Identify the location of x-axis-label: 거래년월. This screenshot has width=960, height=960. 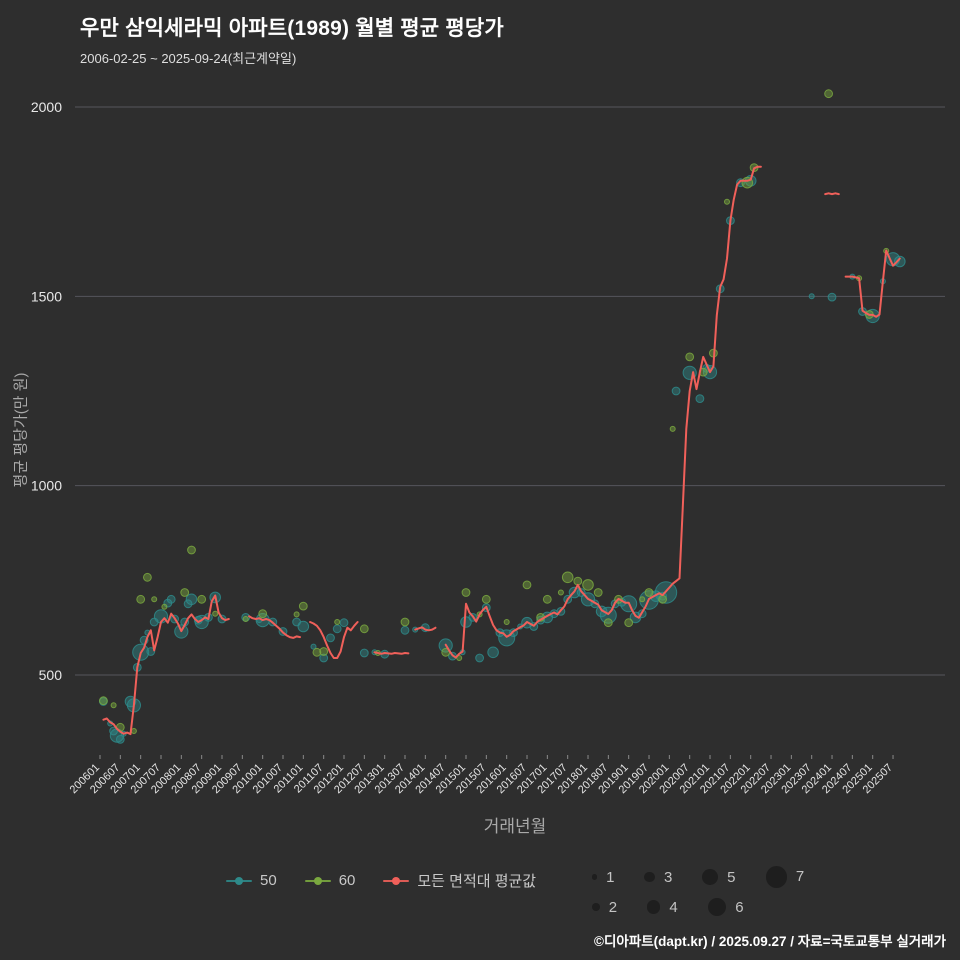
(515, 826).